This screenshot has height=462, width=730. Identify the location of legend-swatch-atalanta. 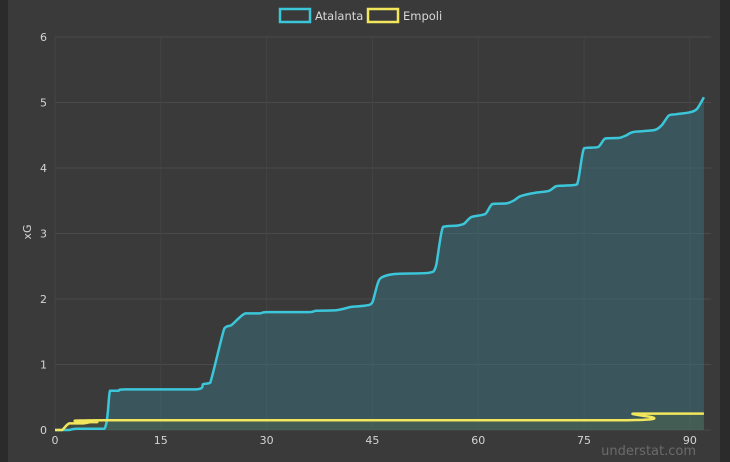
(295, 15).